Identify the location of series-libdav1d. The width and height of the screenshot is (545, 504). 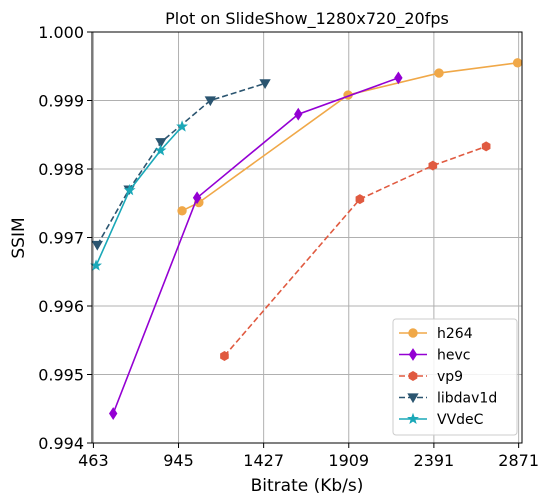
(181, 165).